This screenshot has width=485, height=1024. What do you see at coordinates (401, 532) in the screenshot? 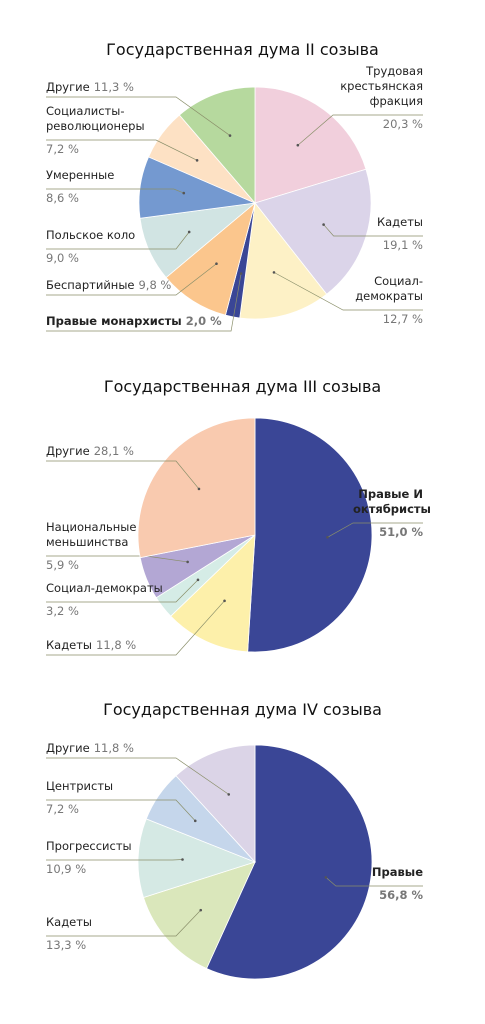
I see `slice-value: 51,0 %` at bounding box center [401, 532].